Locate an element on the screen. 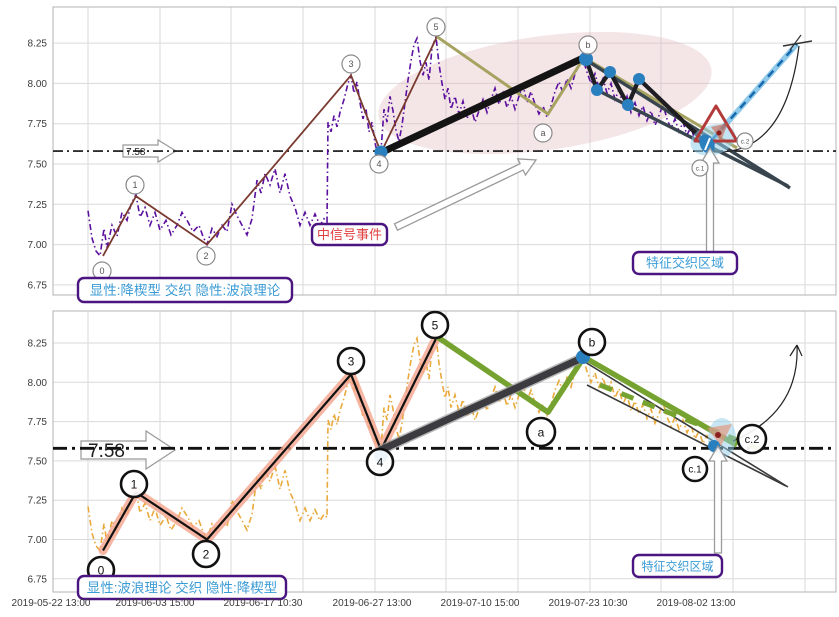 The height and width of the screenshot is (617, 839). marker-slash is located at coordinates (707, 144).